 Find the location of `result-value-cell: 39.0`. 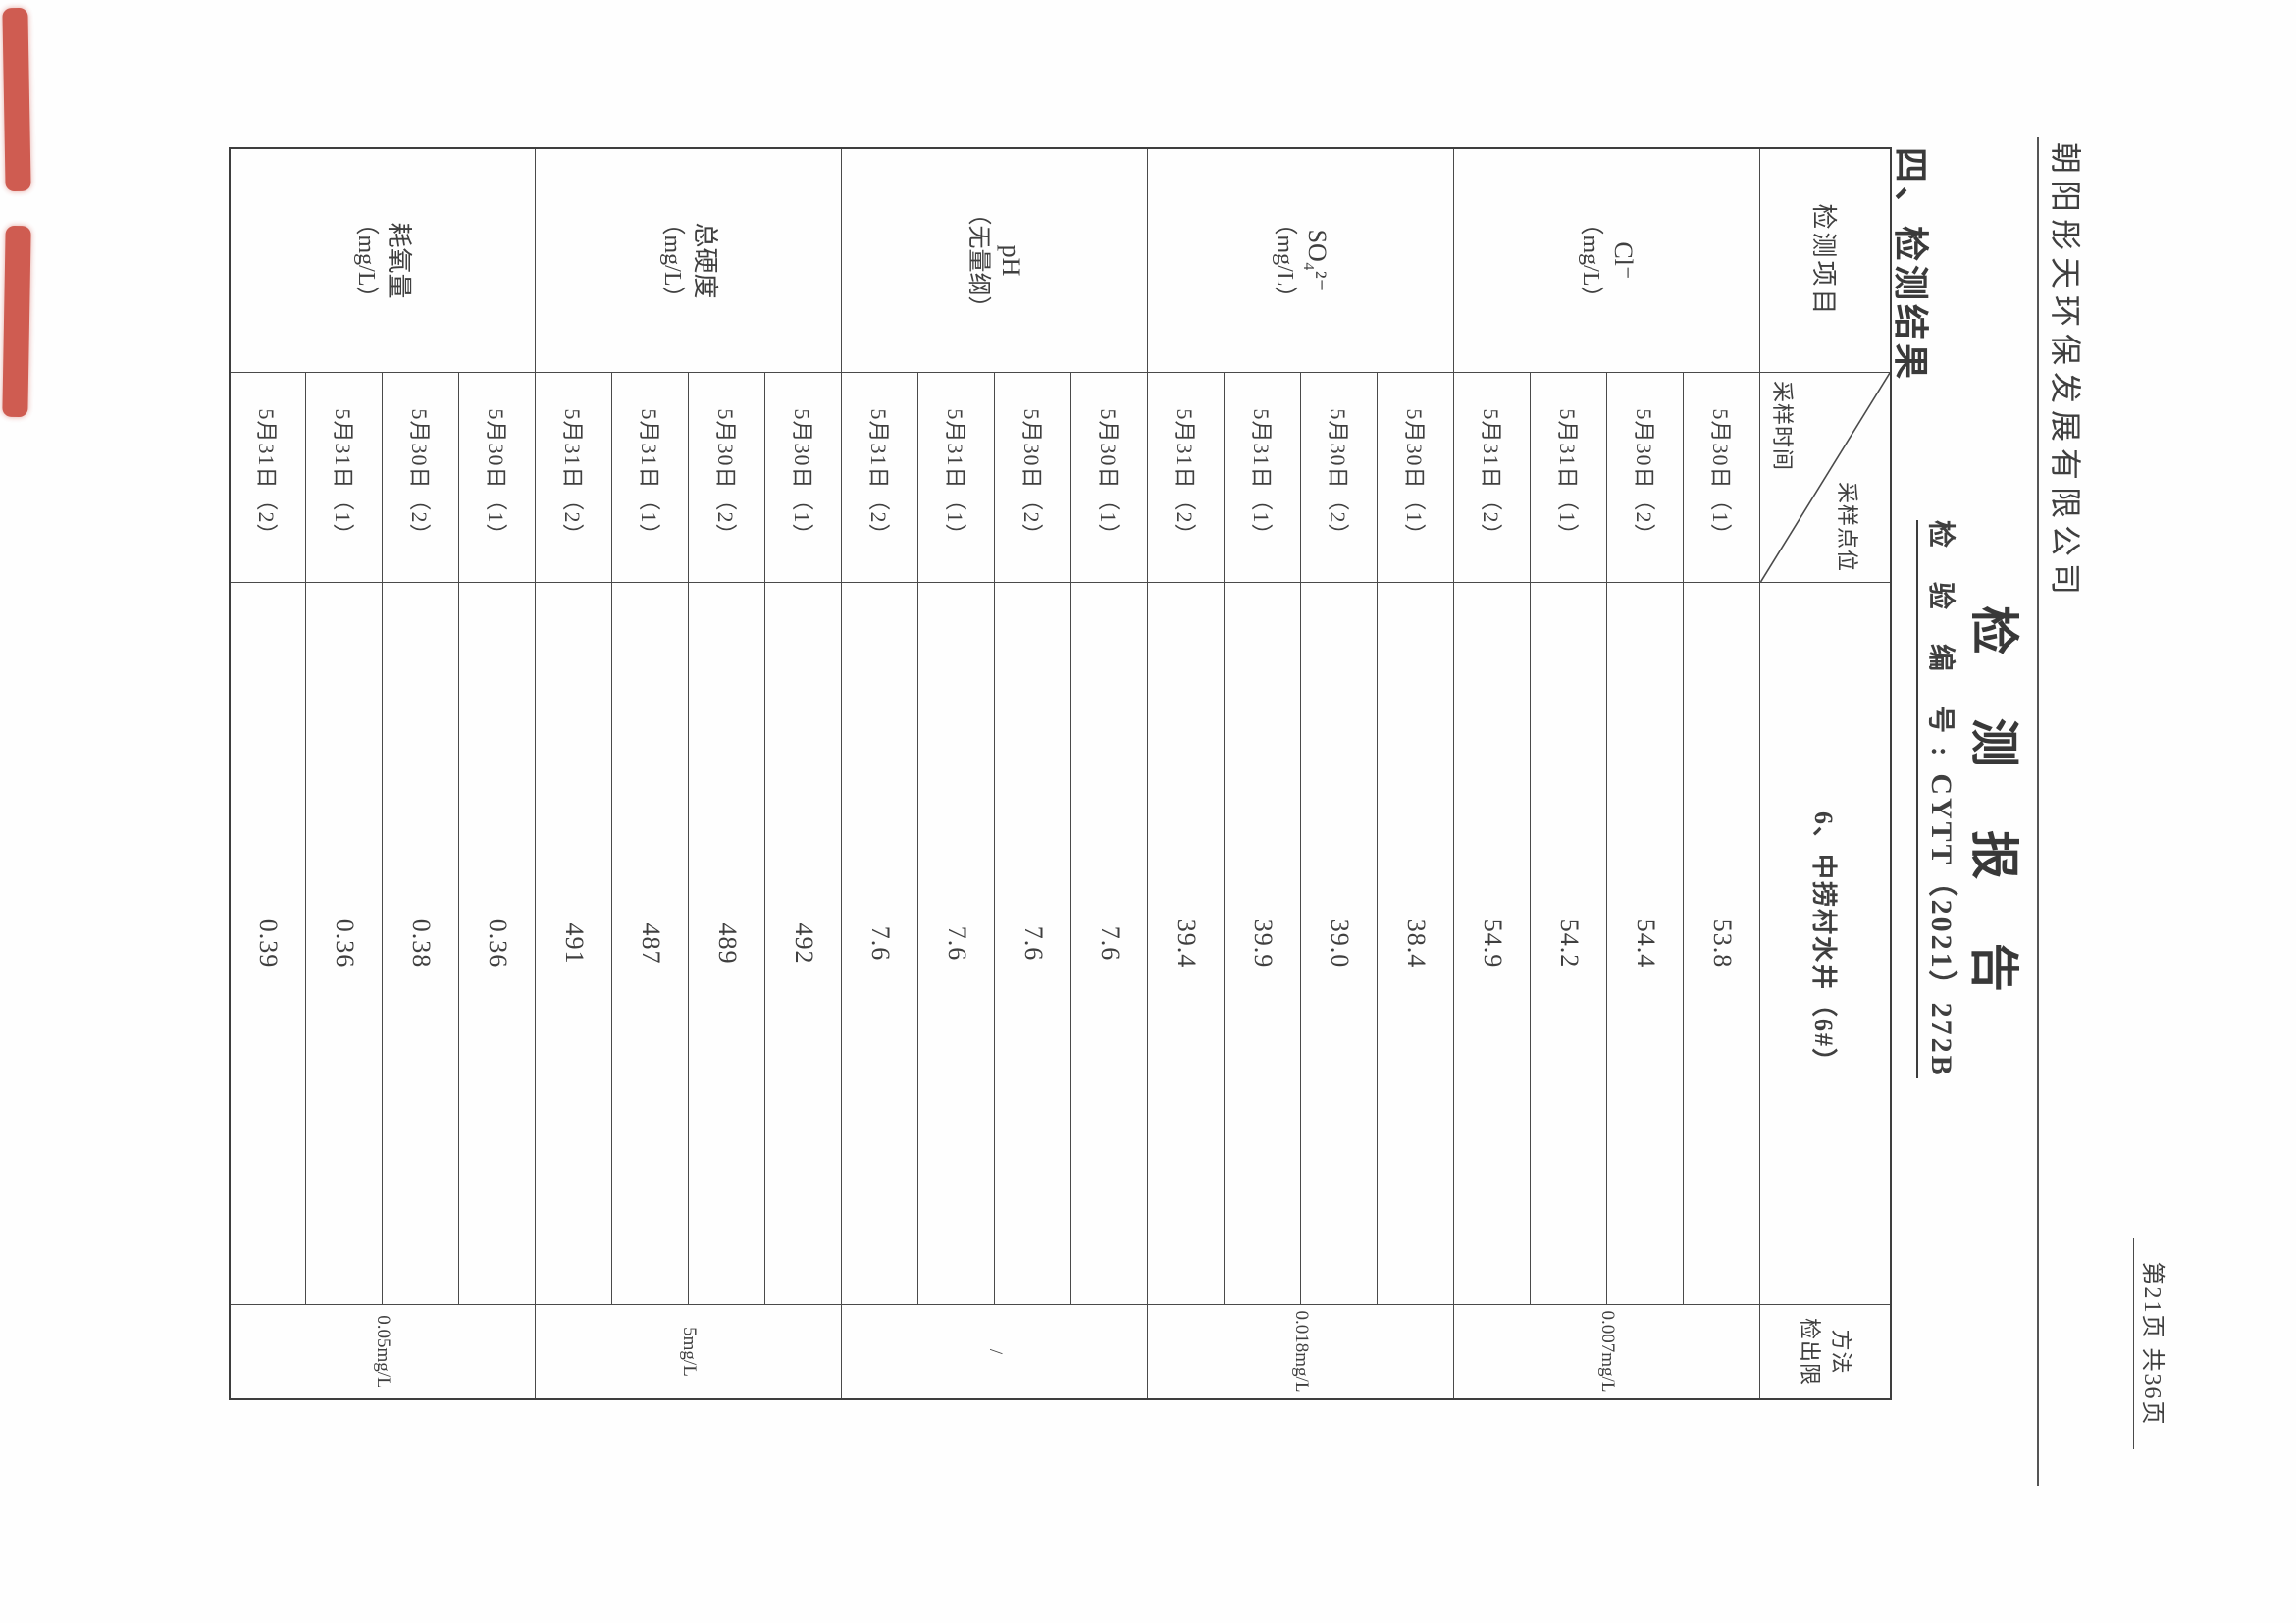

result-value-cell: 39.0 is located at coordinates (1339, 943).